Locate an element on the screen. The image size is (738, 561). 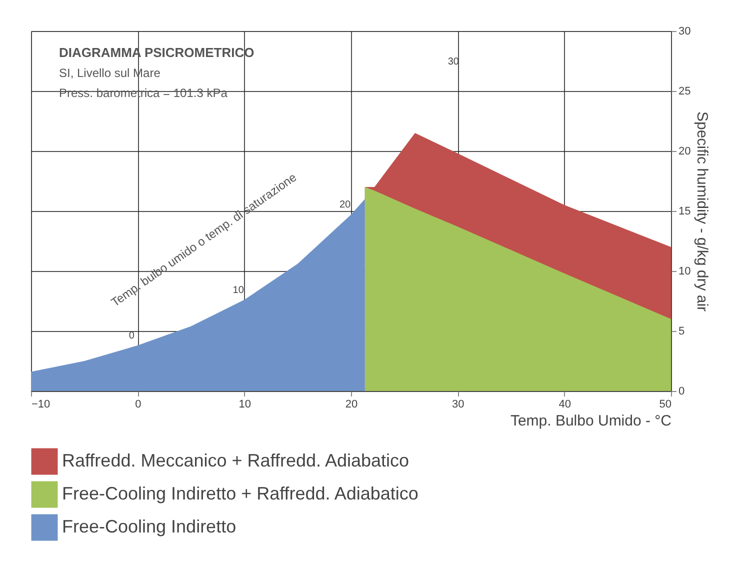
x-tick-label: −10 is located at coordinates (41, 404).